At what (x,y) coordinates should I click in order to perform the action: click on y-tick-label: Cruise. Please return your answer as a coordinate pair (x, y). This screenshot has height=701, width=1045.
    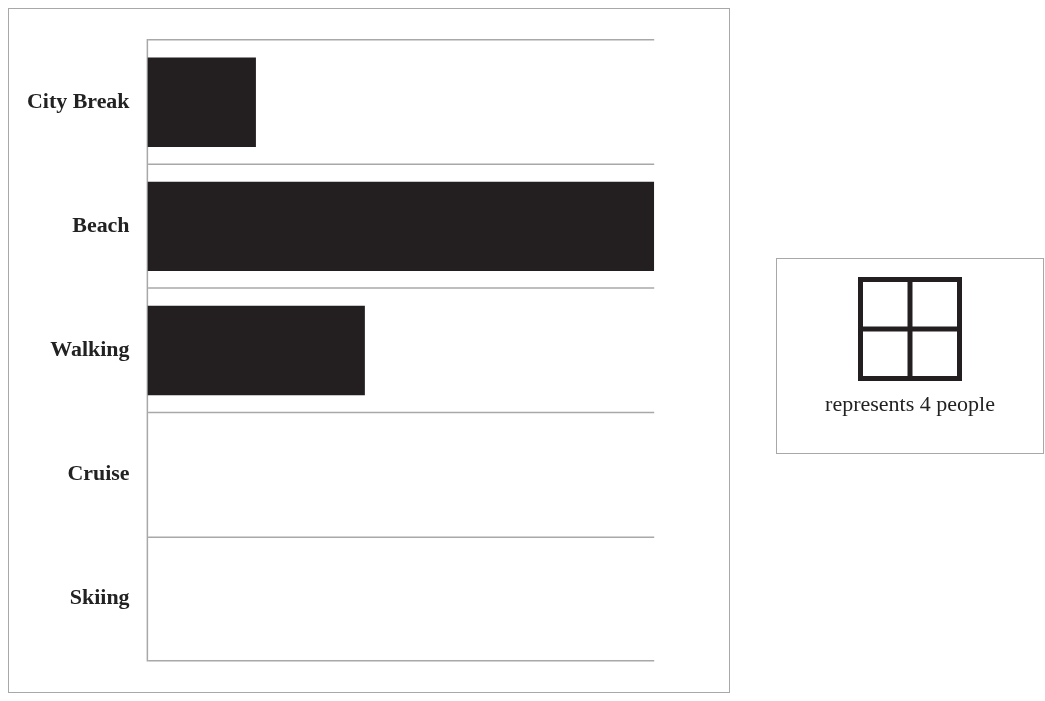
    Looking at the image, I should click on (98, 473).